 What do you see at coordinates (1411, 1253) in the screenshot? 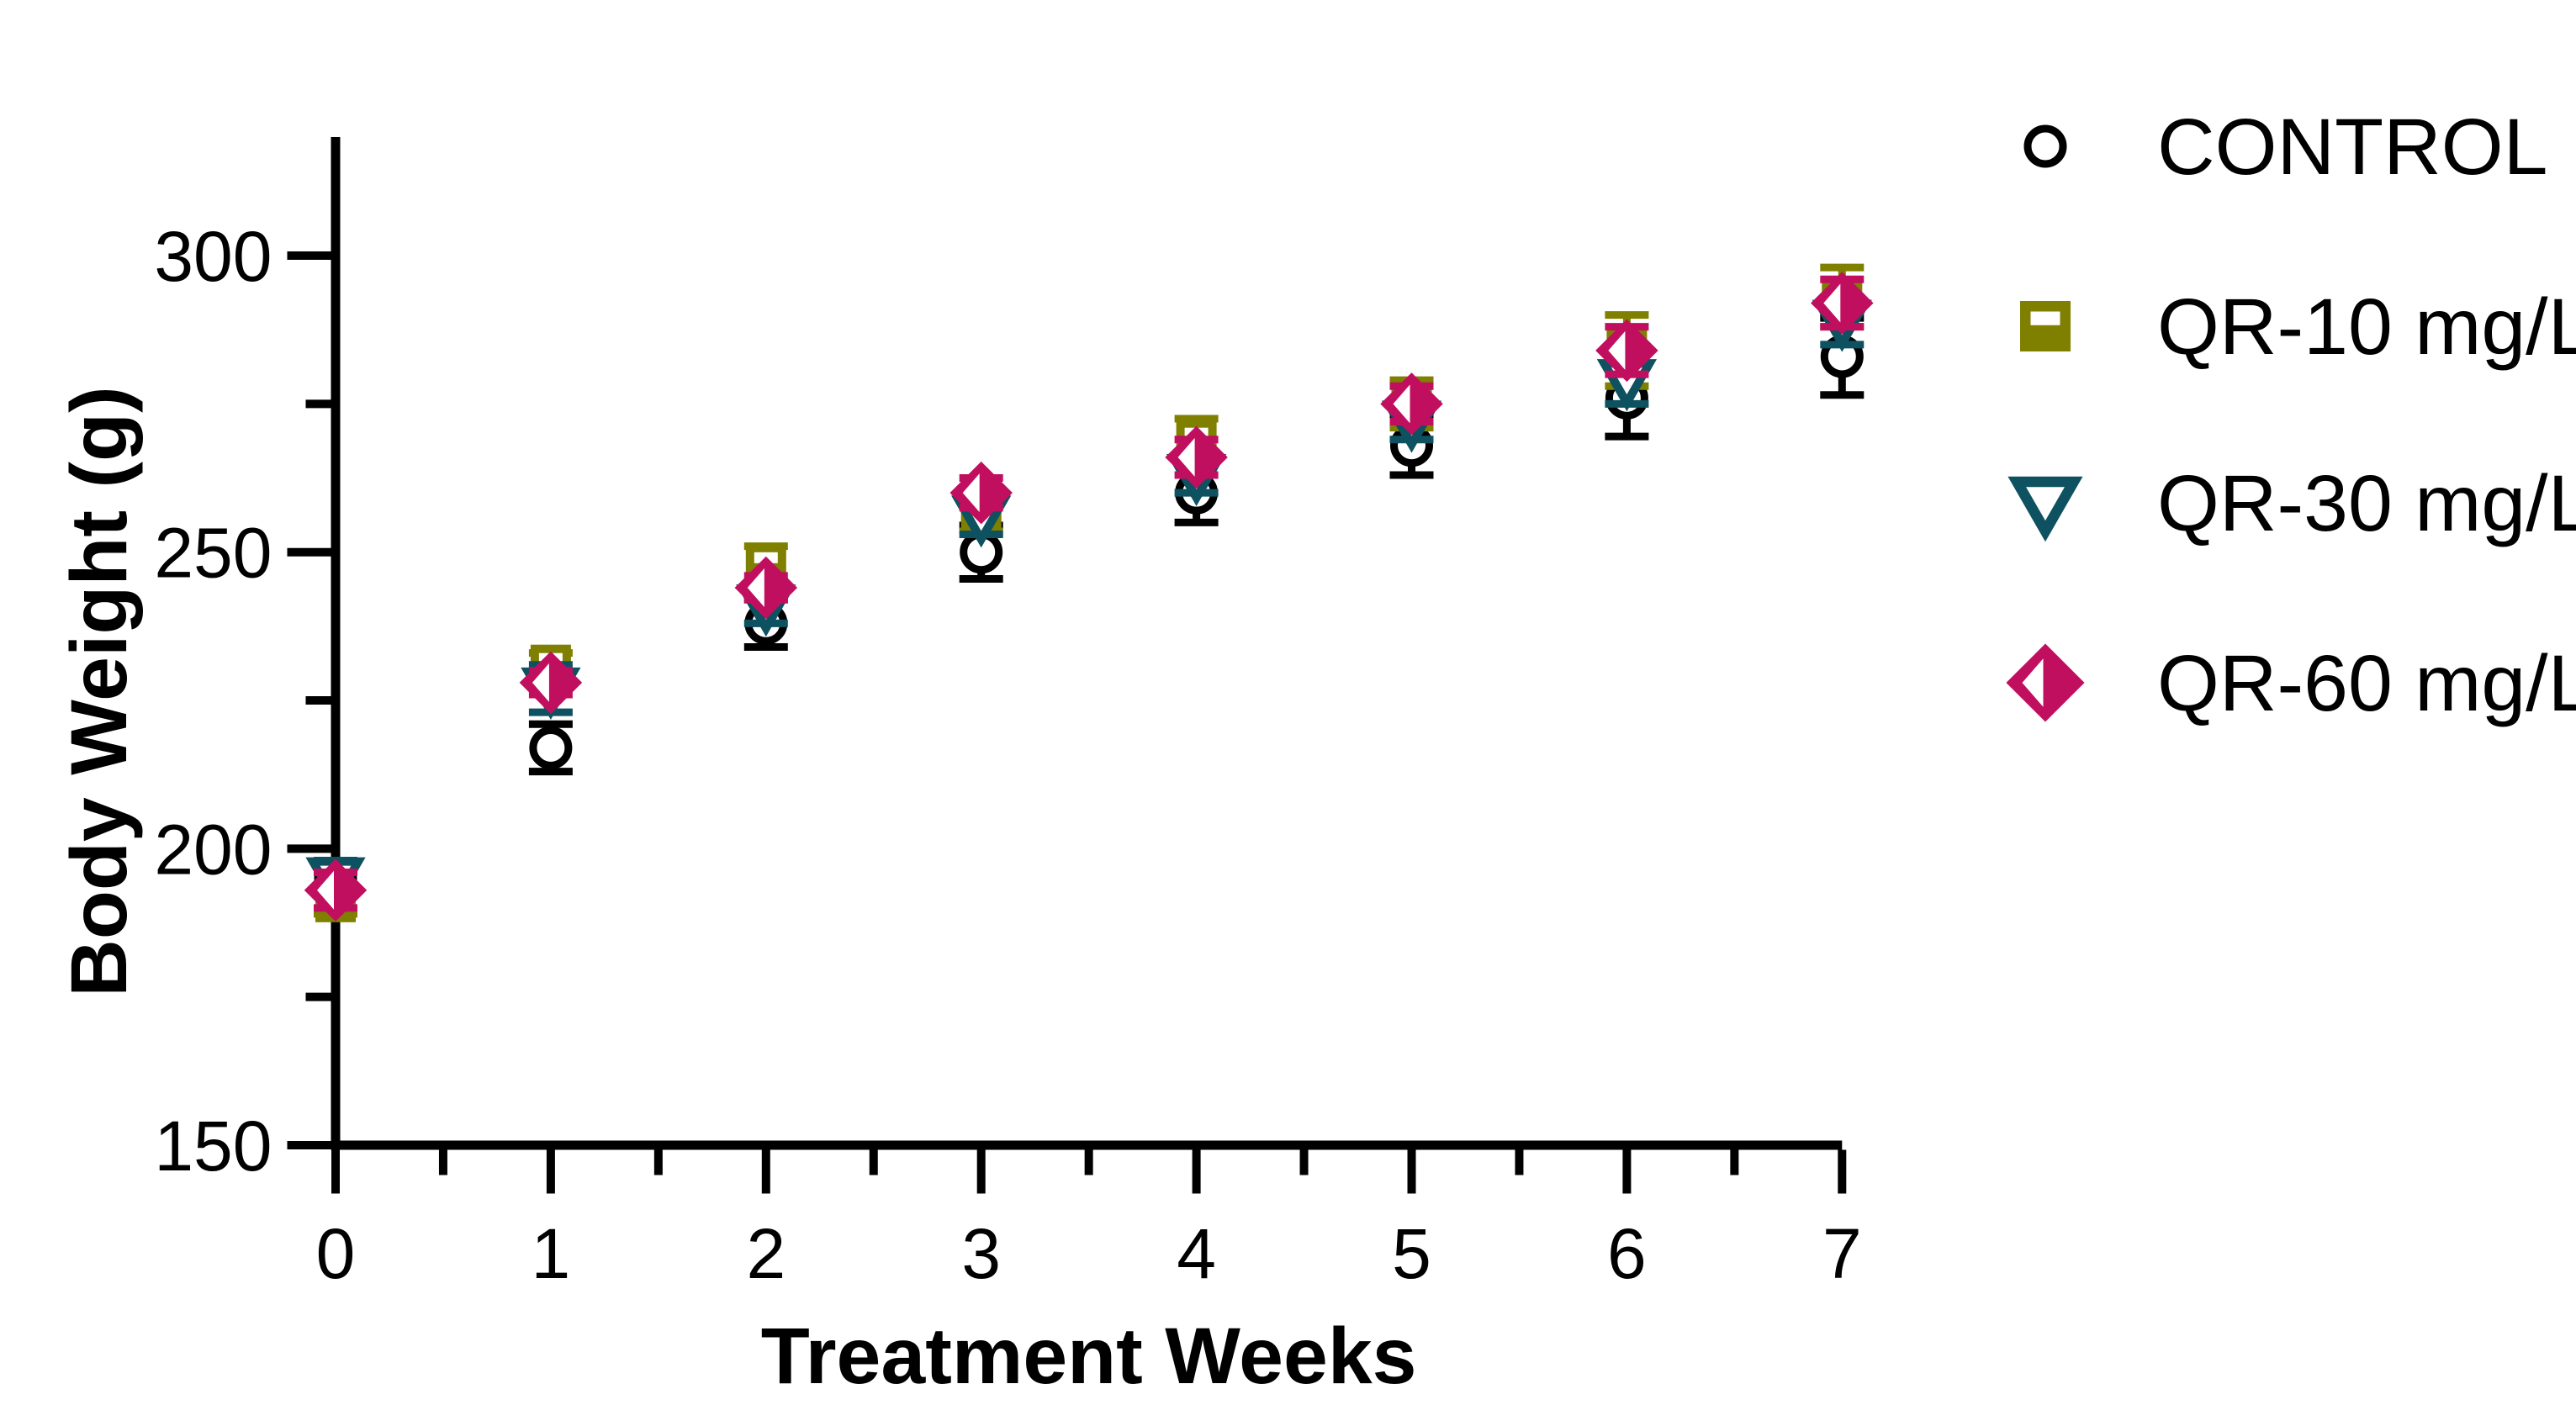
I see `x-tick-label: 5` at bounding box center [1411, 1253].